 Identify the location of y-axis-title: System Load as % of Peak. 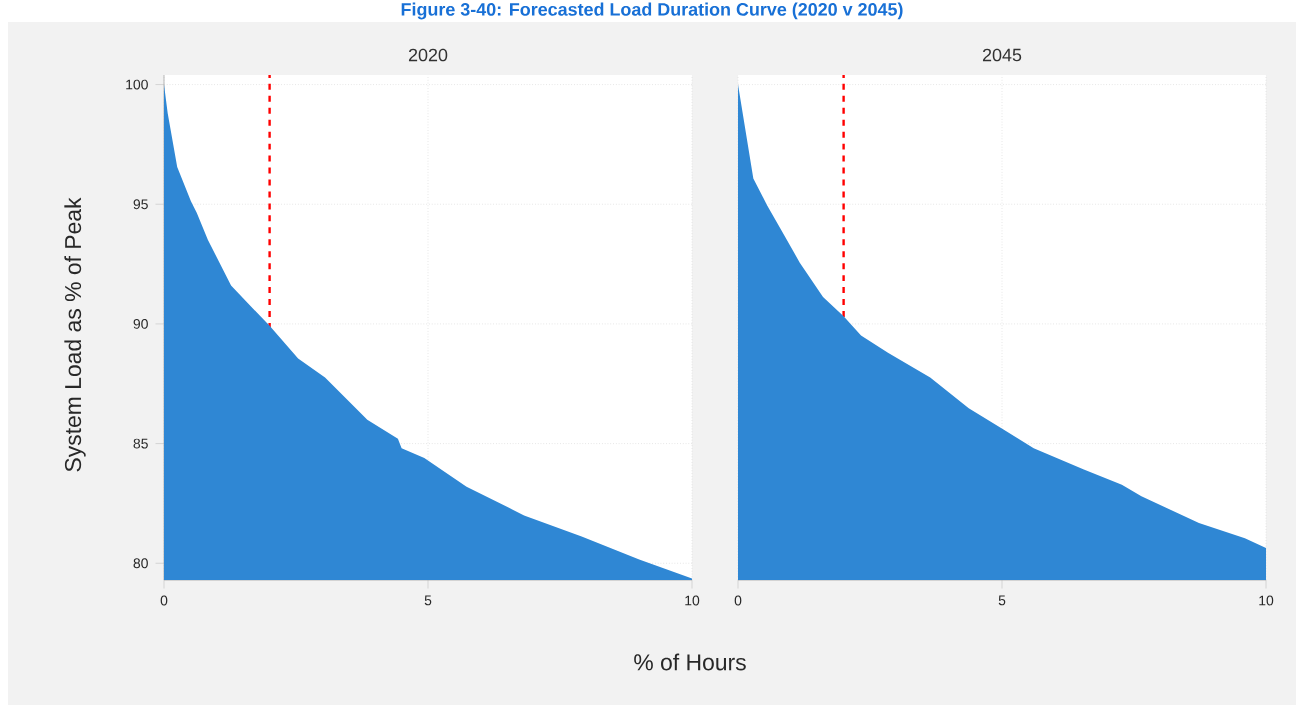
(75, 334).